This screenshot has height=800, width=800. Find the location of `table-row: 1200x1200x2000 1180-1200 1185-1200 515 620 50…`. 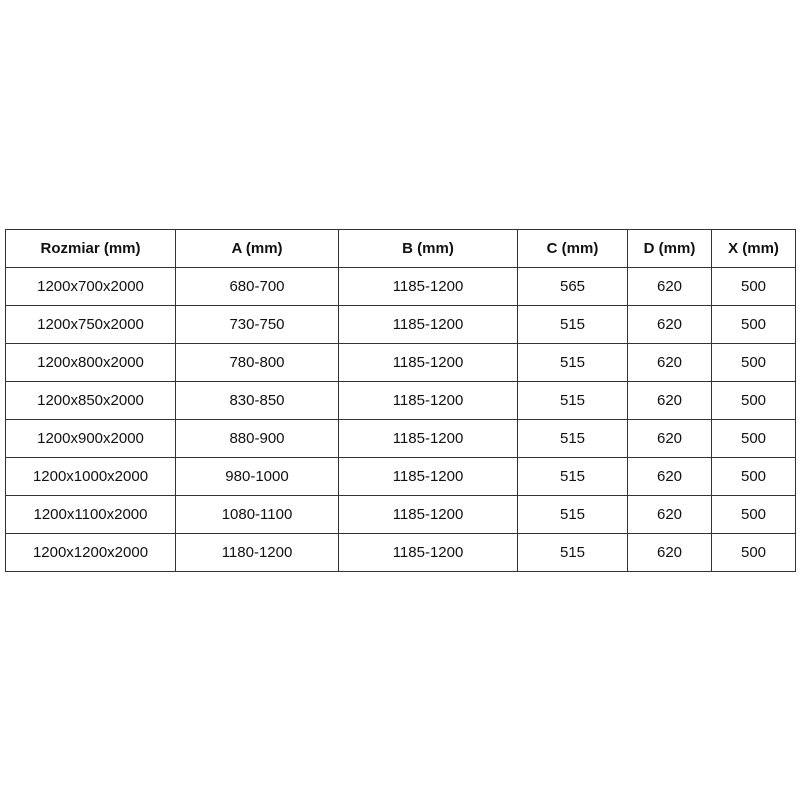

table-row: 1200x1200x2000 1180-1200 1185-1200 515 620 50… is located at coordinates (400, 552).